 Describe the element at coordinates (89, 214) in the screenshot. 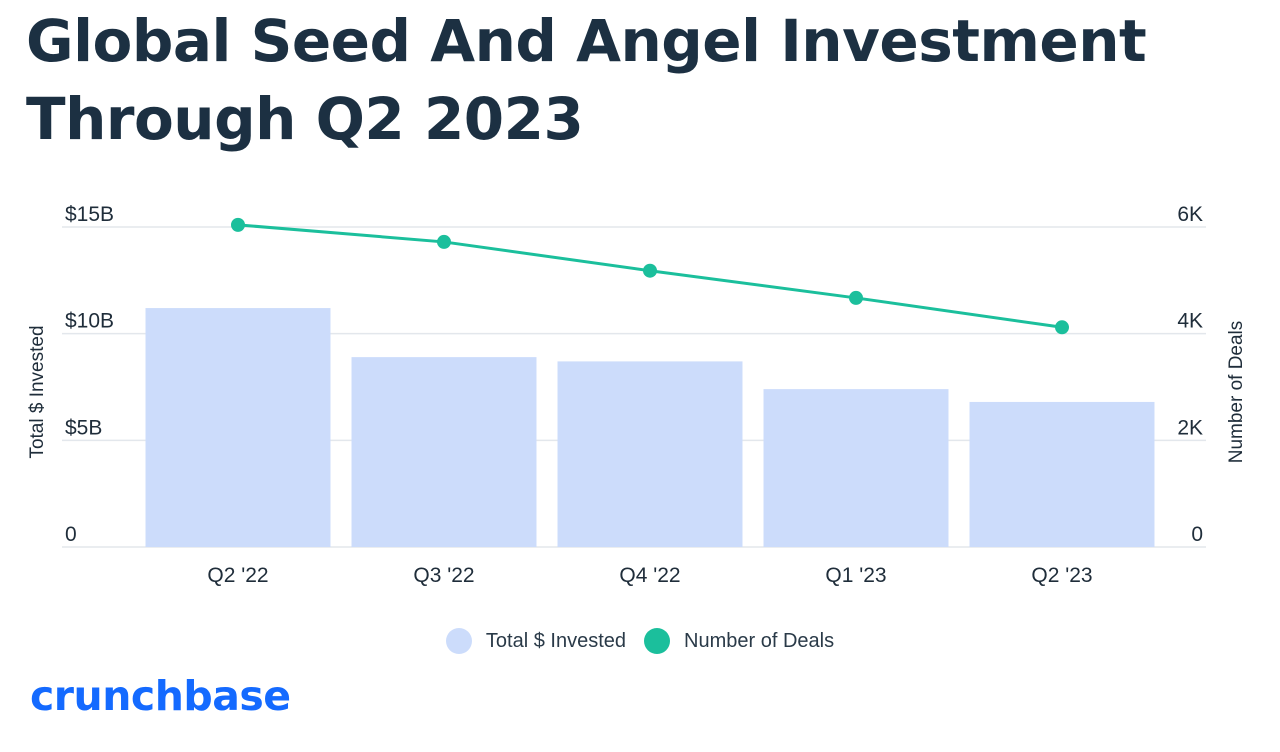

I see `y-left-tick-label: $15B` at that location.